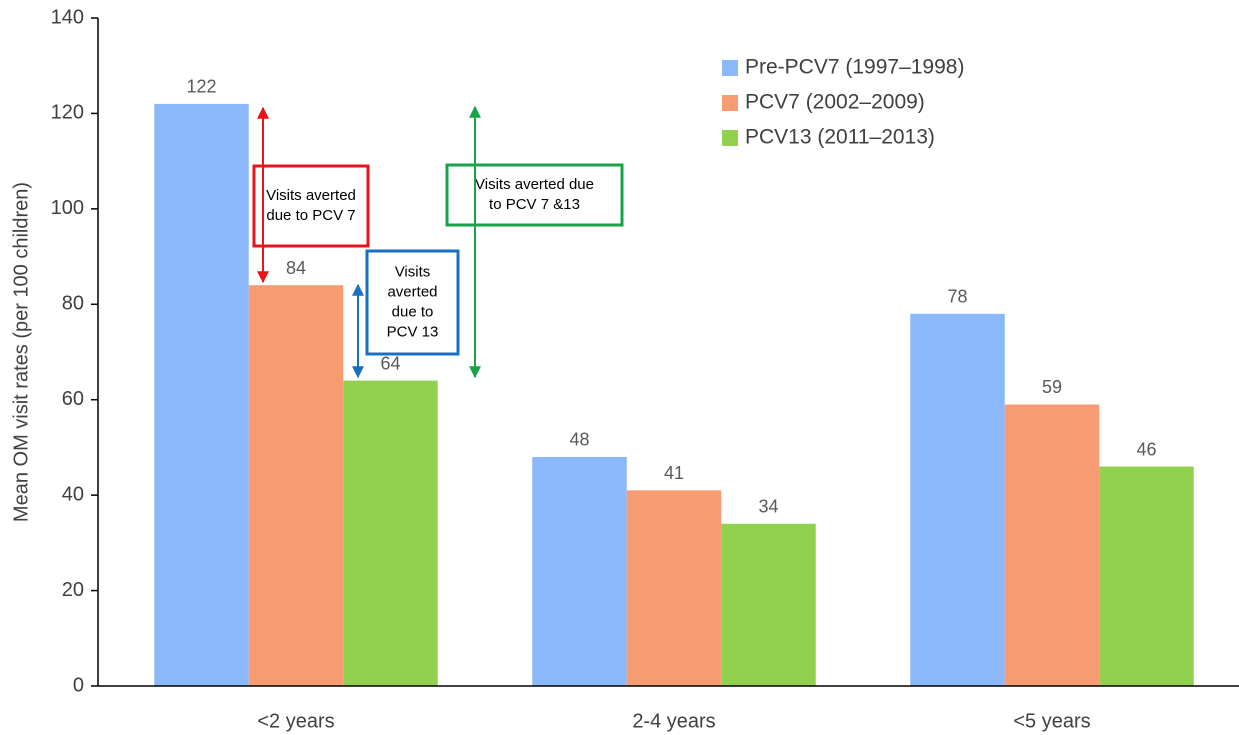 The image size is (1239, 735). What do you see at coordinates (73, 590) in the screenshot?
I see `y-tick-label: 20` at bounding box center [73, 590].